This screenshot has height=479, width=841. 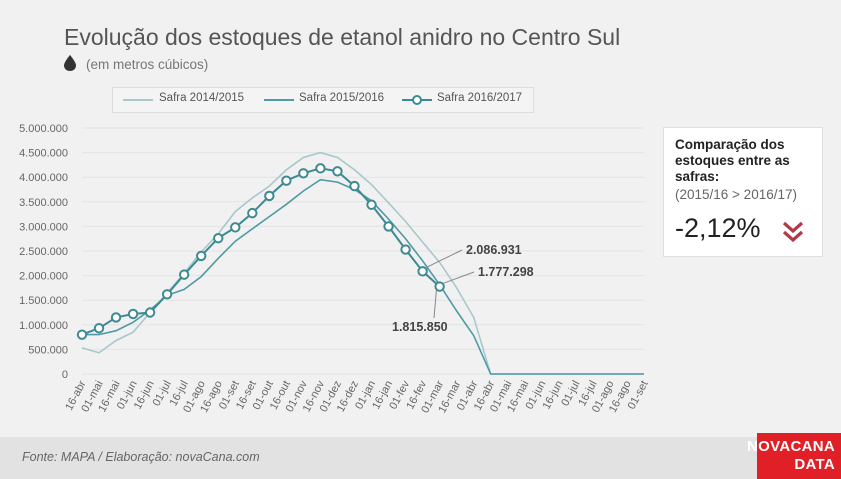 I want to click on brand-line-2: DATA, so click(x=814, y=464).